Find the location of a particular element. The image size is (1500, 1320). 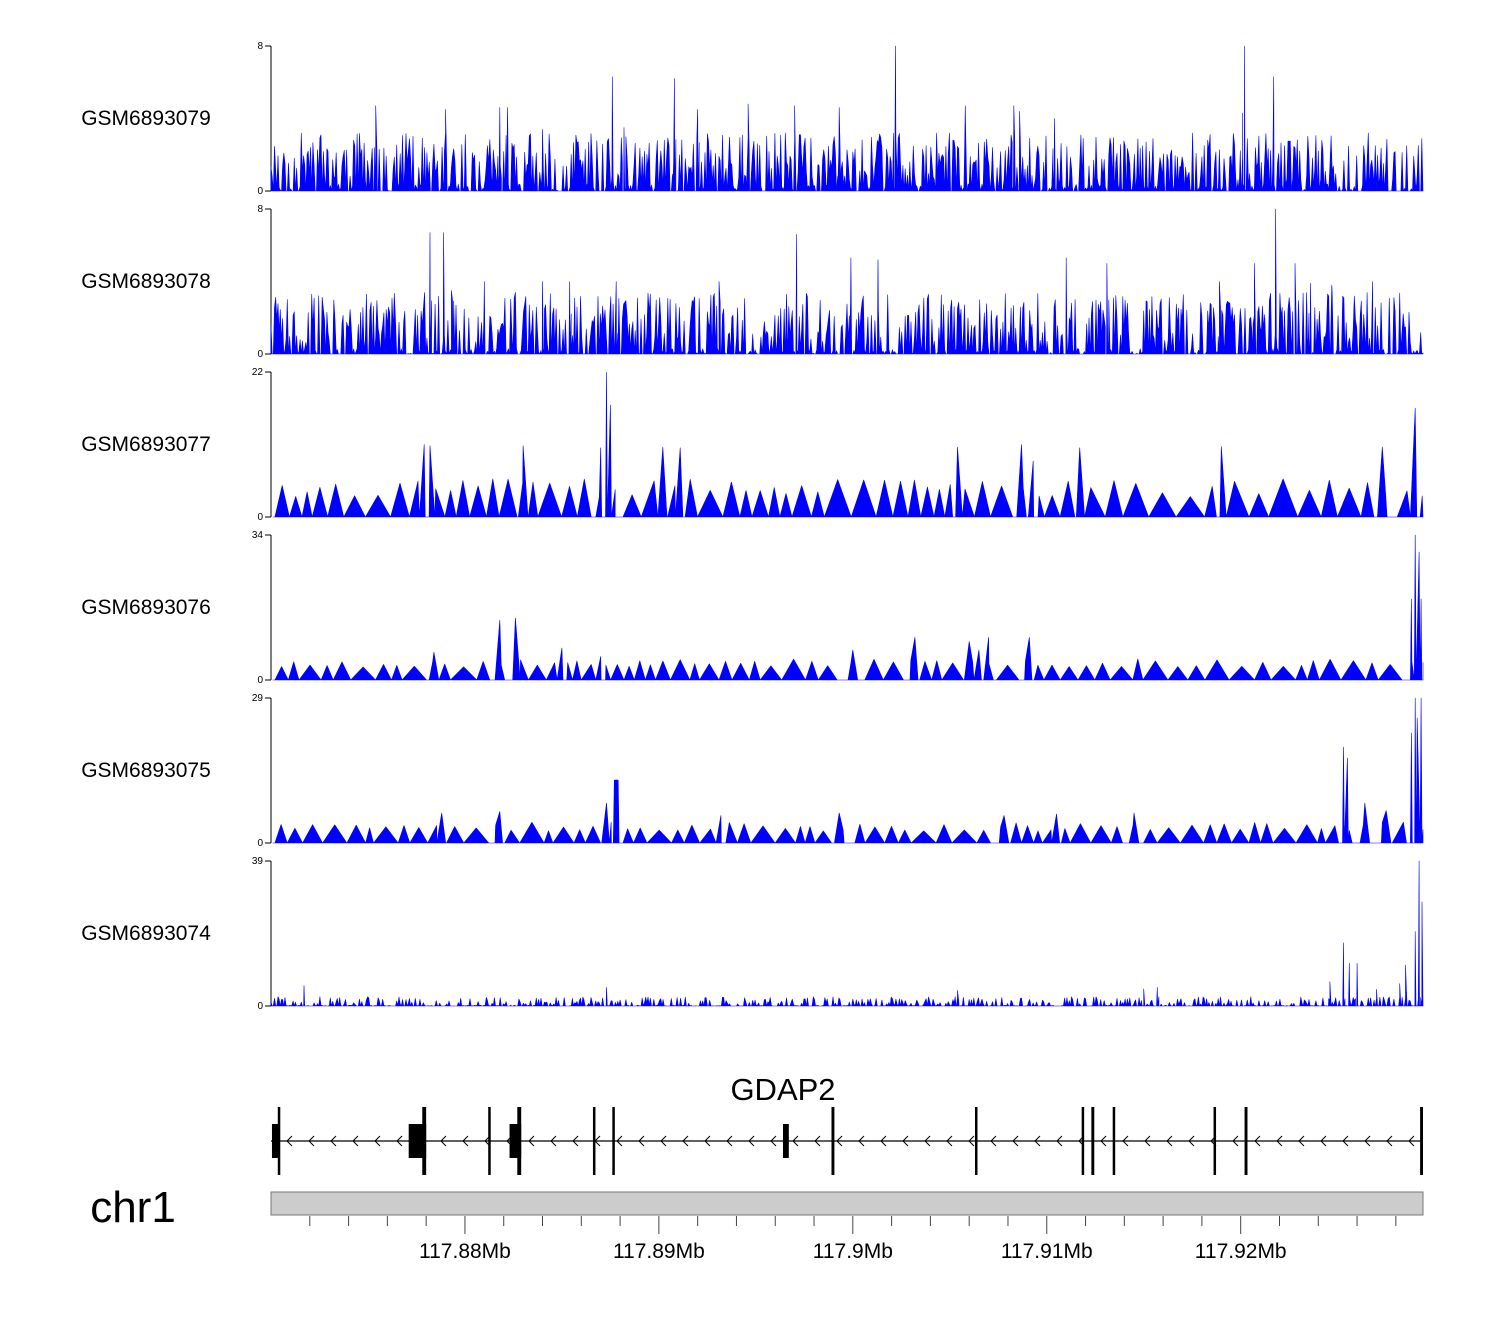

track-label: GSM6893079 is located at coordinates (146, 118).